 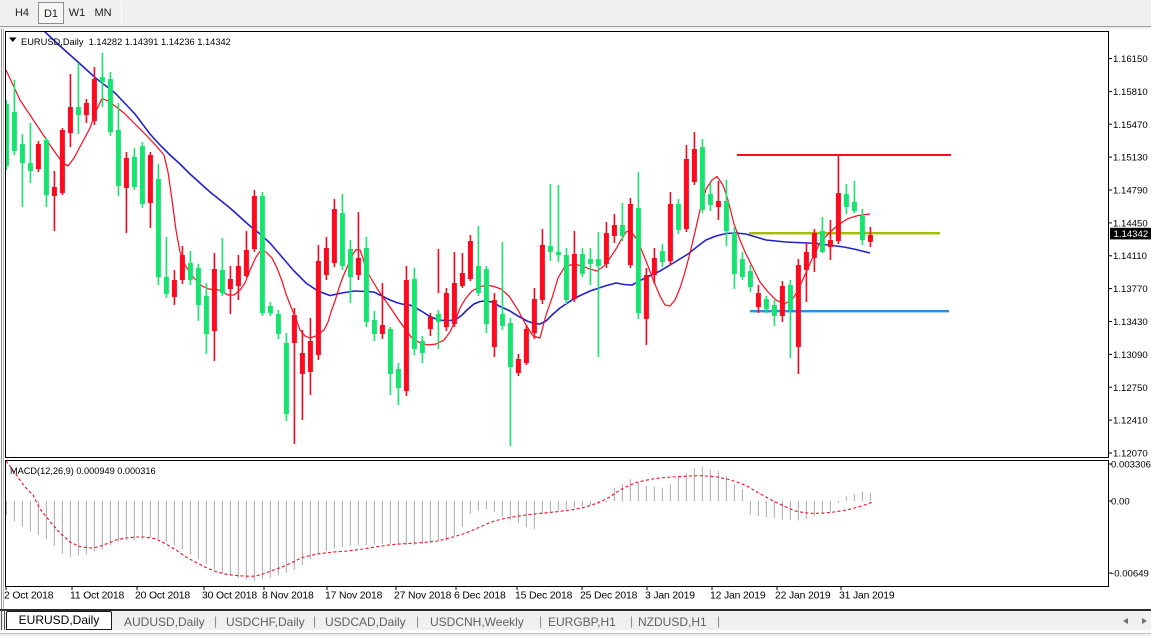 I want to click on svg-text: 3 Jan 2019, so click(x=670, y=596).